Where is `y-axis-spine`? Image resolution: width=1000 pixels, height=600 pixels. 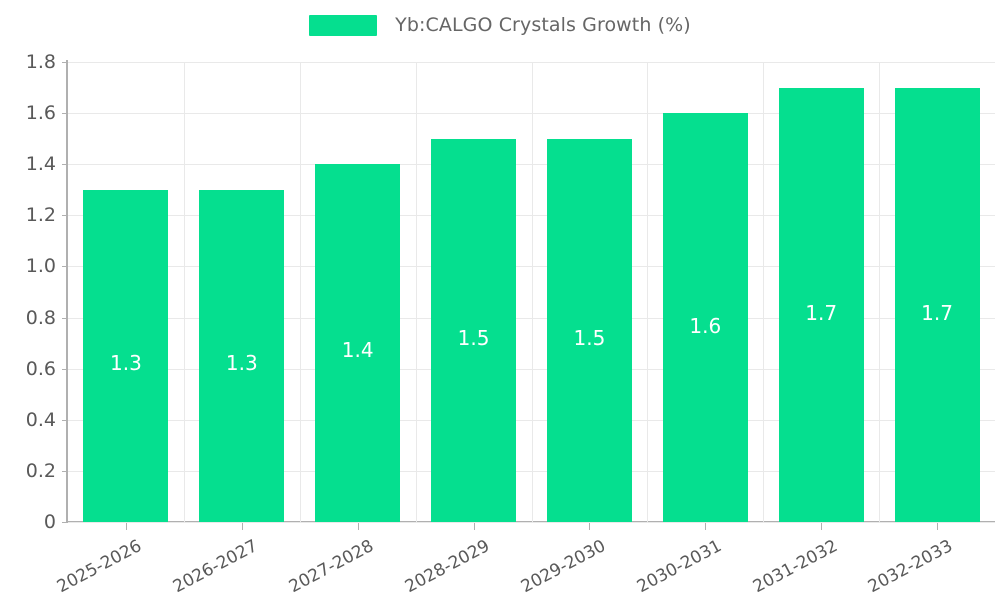 y-axis-spine is located at coordinates (67, 291).